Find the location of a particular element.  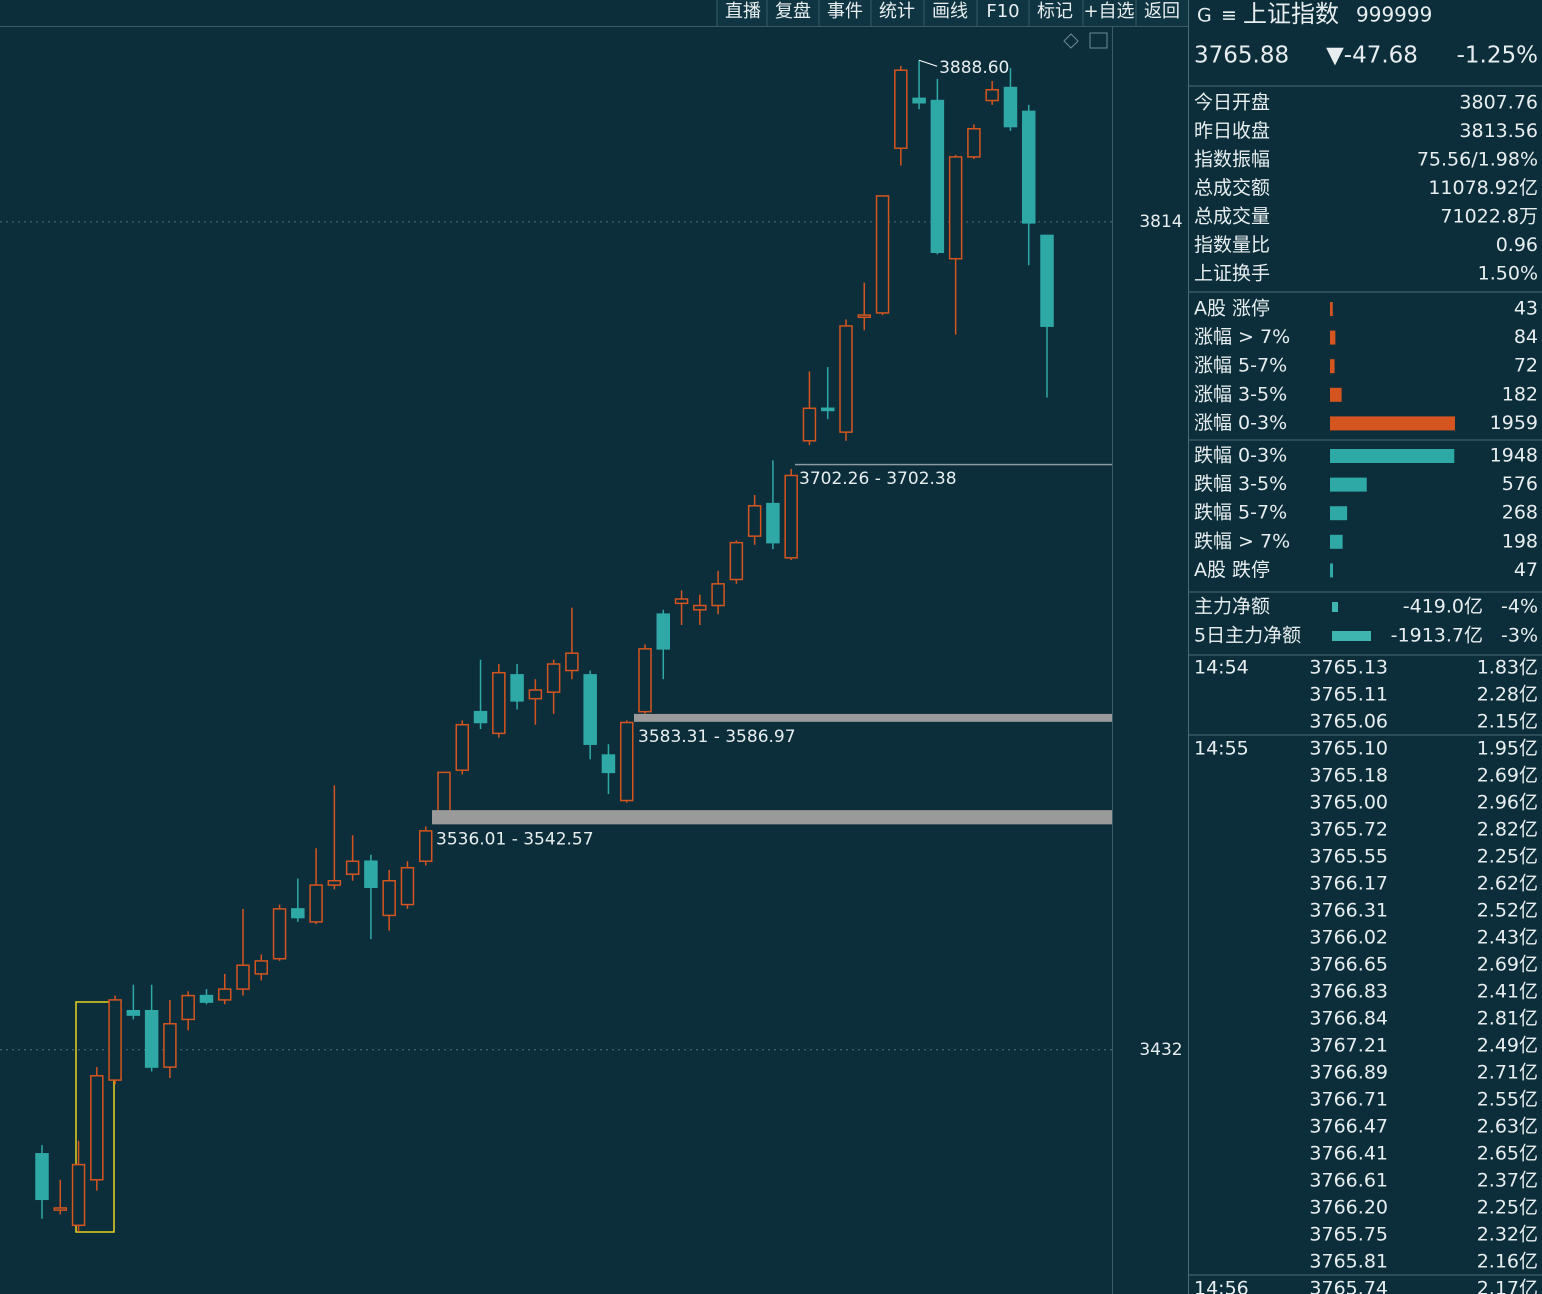

quote-name: 上证指数 is located at coordinates (1291, 14).